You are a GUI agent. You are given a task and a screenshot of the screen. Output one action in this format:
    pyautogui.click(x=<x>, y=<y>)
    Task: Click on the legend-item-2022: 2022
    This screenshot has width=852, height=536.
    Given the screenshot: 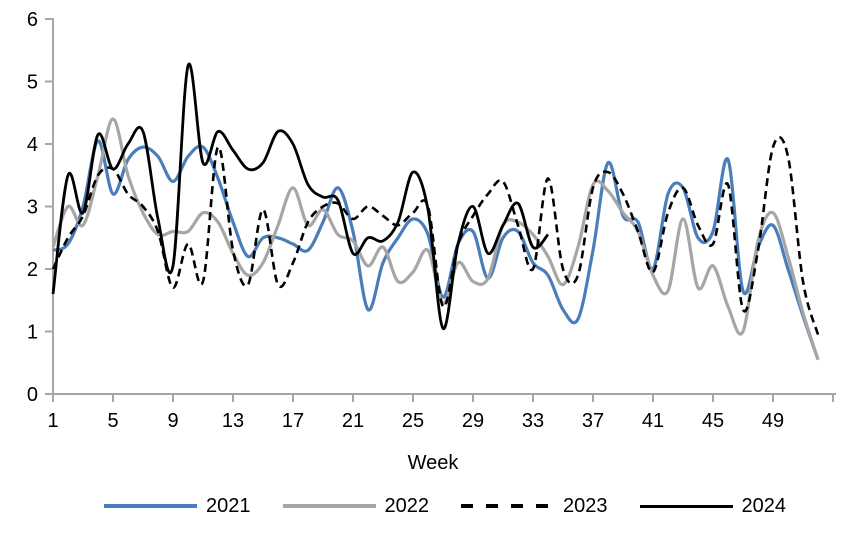 What is the action you would take?
    pyautogui.click(x=356, y=506)
    